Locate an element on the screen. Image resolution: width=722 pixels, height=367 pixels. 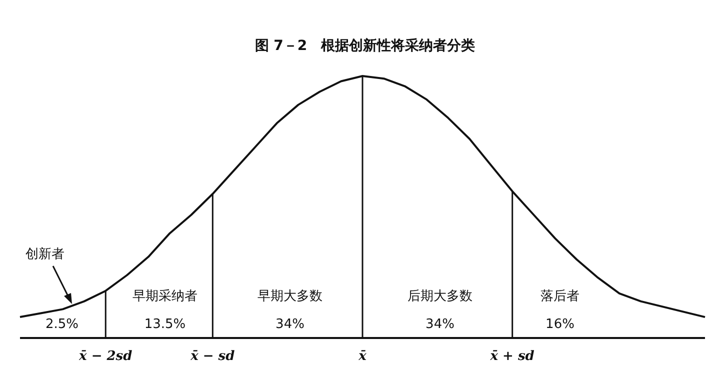
x-tick-label: x̄ is located at coordinates (362, 356).